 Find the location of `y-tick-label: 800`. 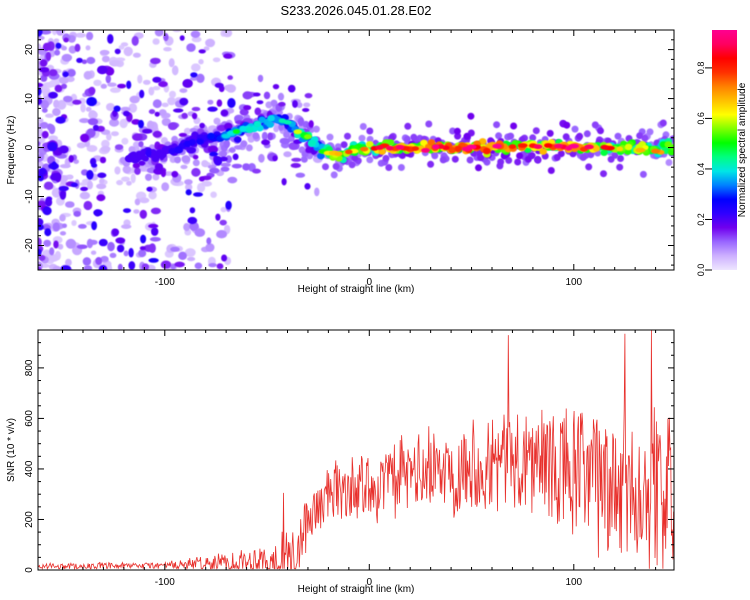

y-tick-label: 800 is located at coordinates (29, 367).